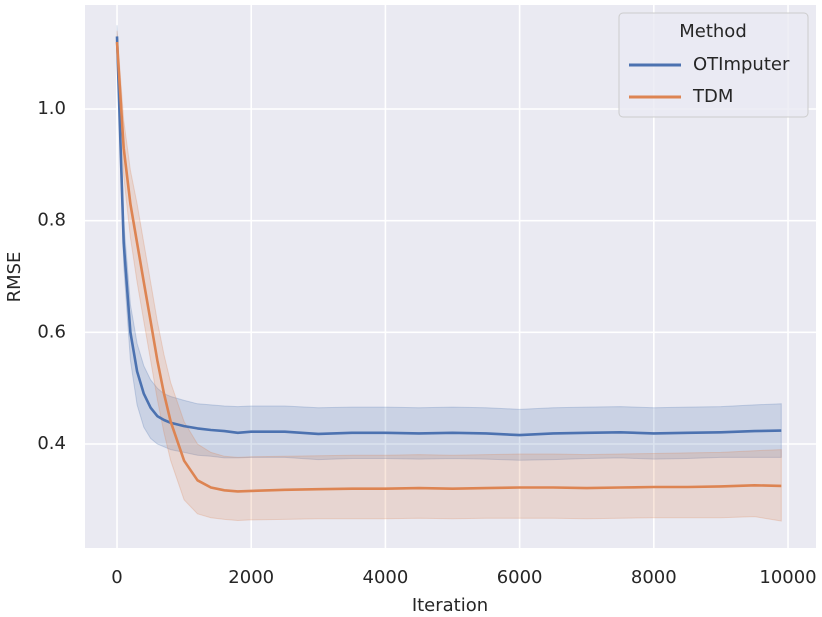 This screenshot has height=617, width=822. I want to click on x-tick-label: 6000, so click(520, 577).